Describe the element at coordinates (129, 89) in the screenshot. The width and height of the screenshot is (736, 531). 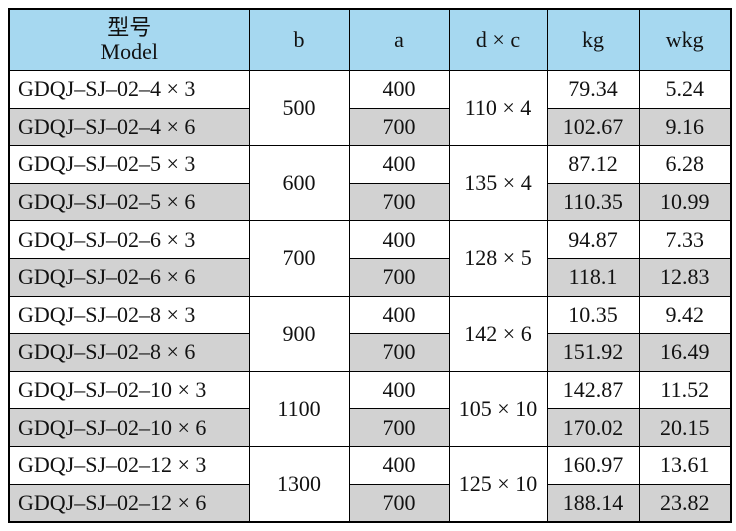
I see `model-cell: GDQJ–SJ–02–4 × 3` at that location.